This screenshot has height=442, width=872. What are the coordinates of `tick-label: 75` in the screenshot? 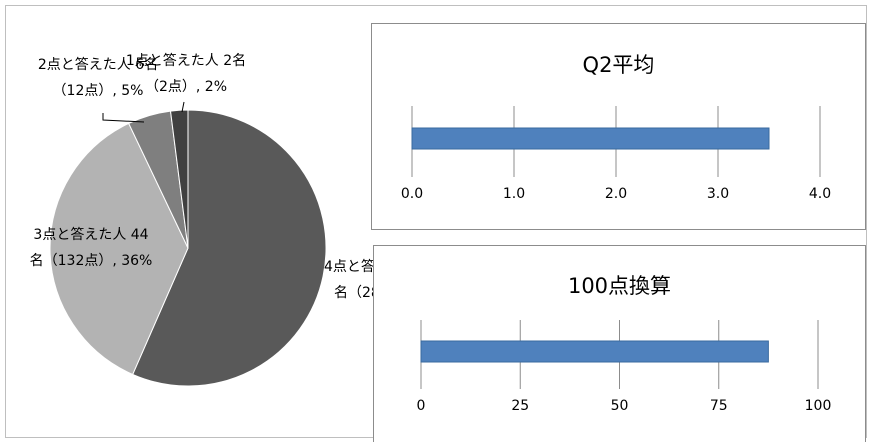 It's located at (719, 406).